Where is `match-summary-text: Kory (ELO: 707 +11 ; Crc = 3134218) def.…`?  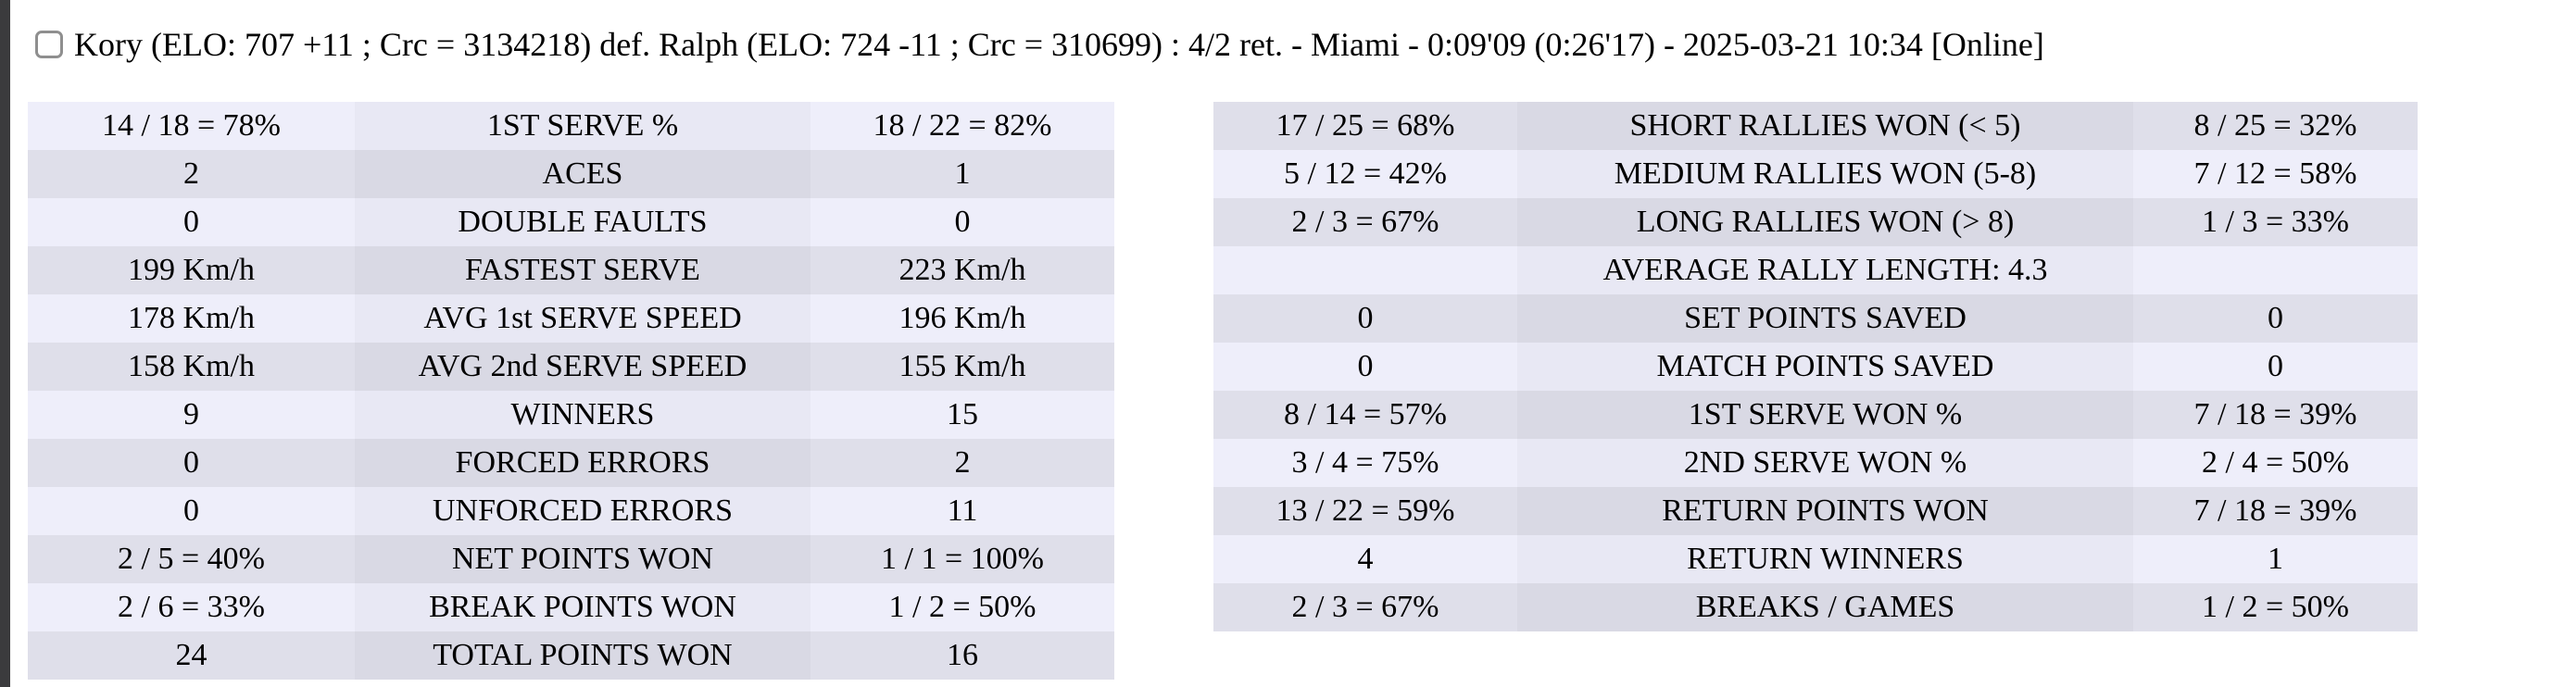 match-summary-text: Kory (ELO: 707 +11 ; Crc = 3134218) def.… is located at coordinates (1059, 44).